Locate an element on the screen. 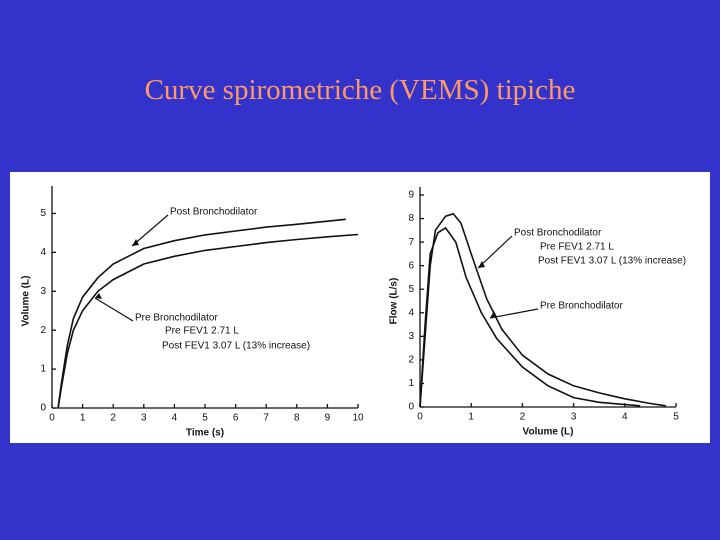  x-tick-label: 7 is located at coordinates (266, 418).